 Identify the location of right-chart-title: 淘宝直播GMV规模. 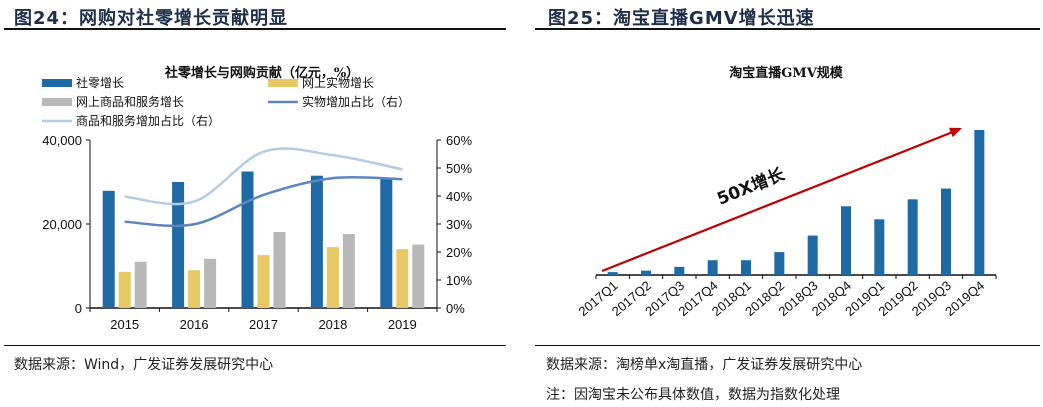
(786, 73).